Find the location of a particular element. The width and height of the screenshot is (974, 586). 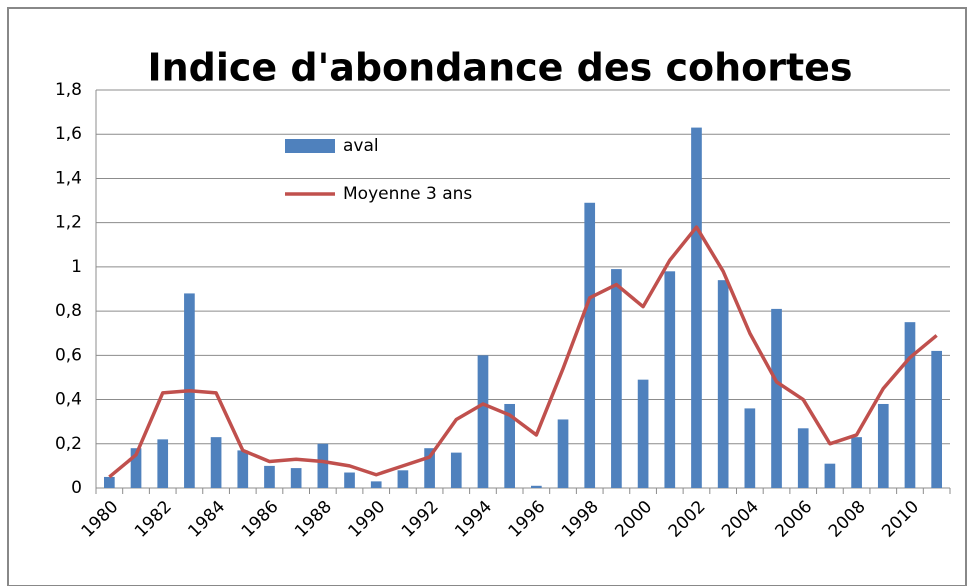

y-tick-label: 1,6 is located at coordinates (68, 134).